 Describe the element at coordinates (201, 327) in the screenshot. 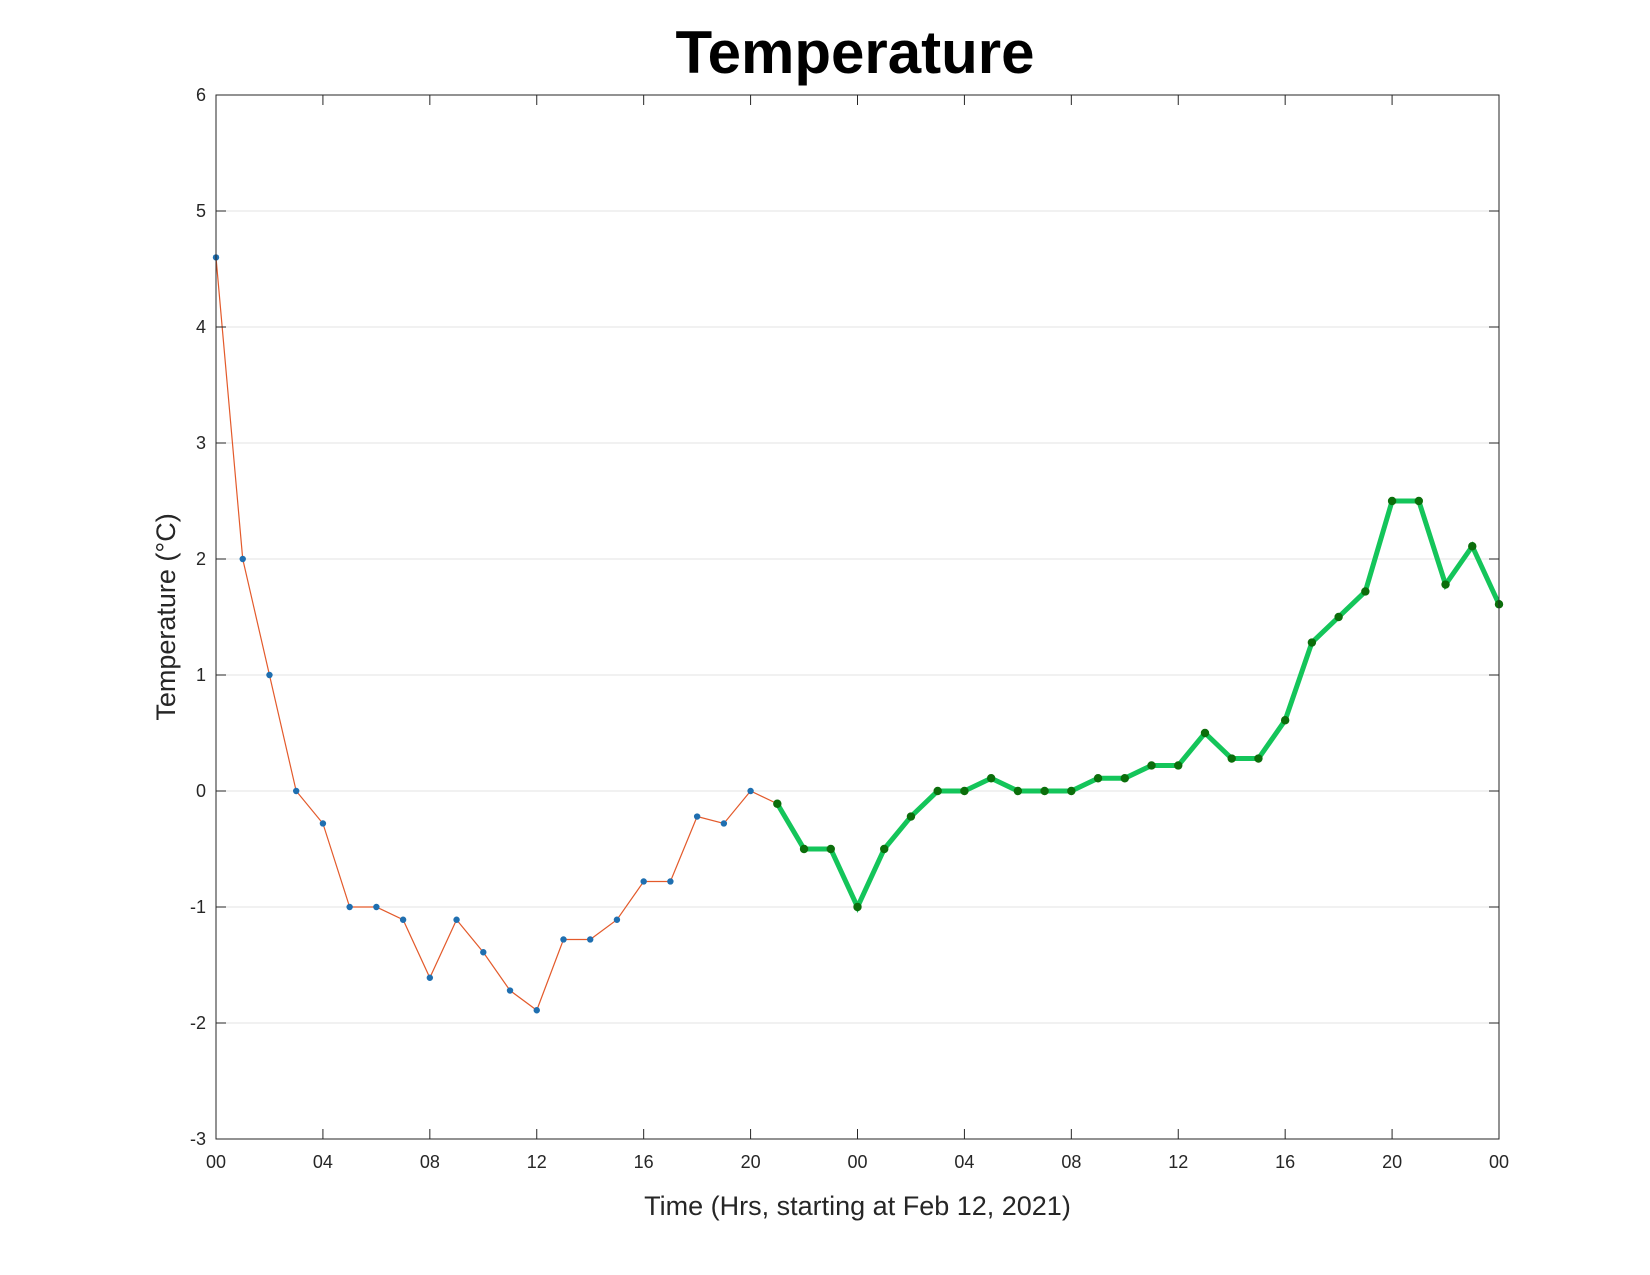

I see `y-tick-label: 4` at that location.